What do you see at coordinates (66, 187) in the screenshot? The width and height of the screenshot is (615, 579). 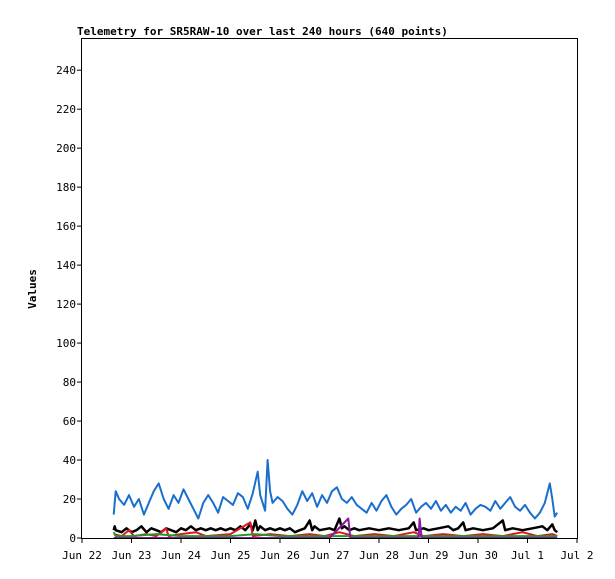 I see `y-tick-label: 180` at bounding box center [66, 187].